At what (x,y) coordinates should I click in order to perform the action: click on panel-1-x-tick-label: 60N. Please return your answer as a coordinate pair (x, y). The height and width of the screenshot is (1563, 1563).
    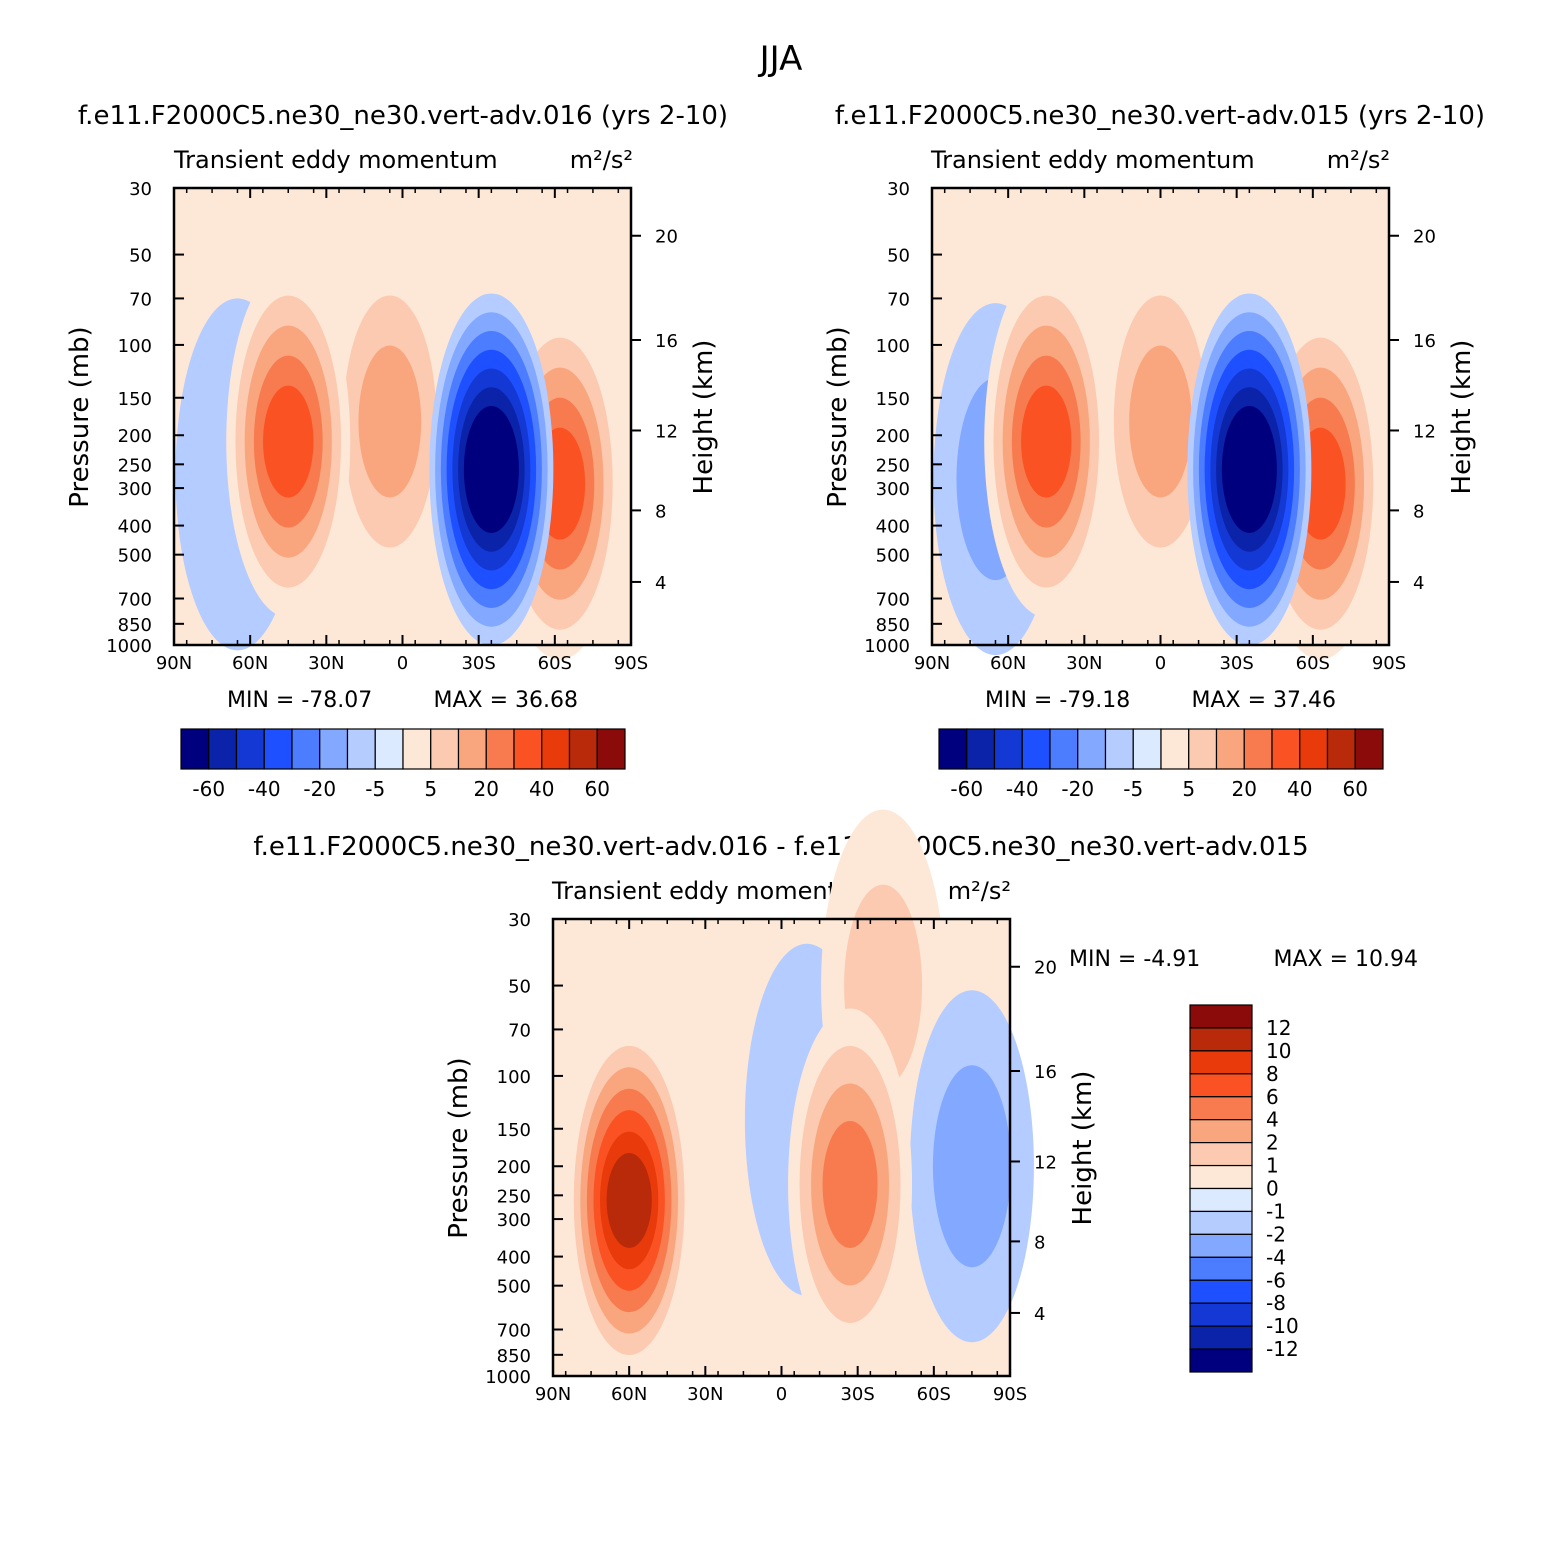
    Looking at the image, I should click on (250, 663).